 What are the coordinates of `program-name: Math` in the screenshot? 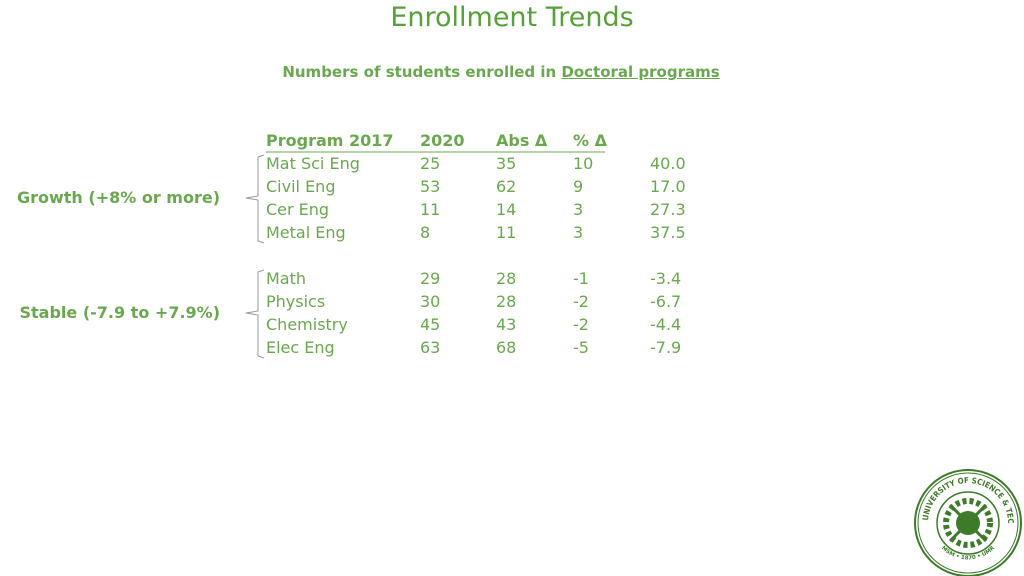 It's located at (286, 278).